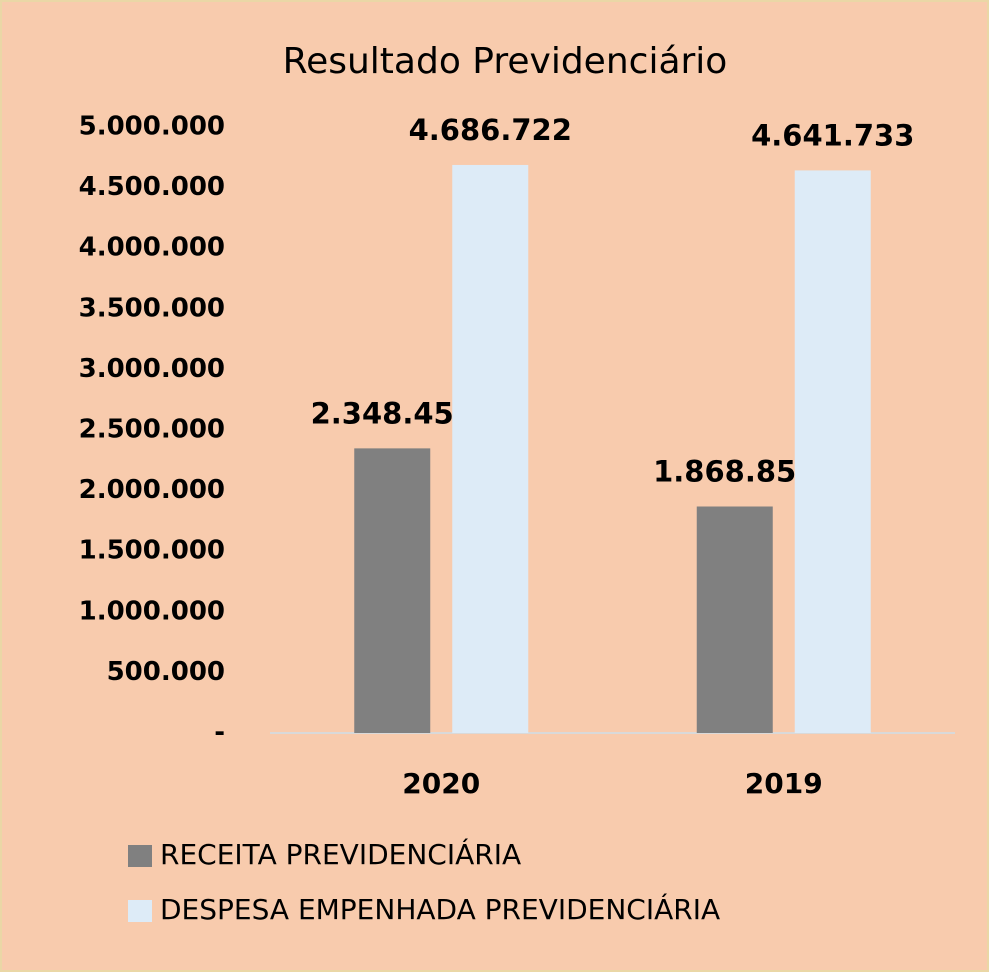 This screenshot has width=990, height=973. I want to click on y-tick-label: 1.500.000, so click(152, 551).